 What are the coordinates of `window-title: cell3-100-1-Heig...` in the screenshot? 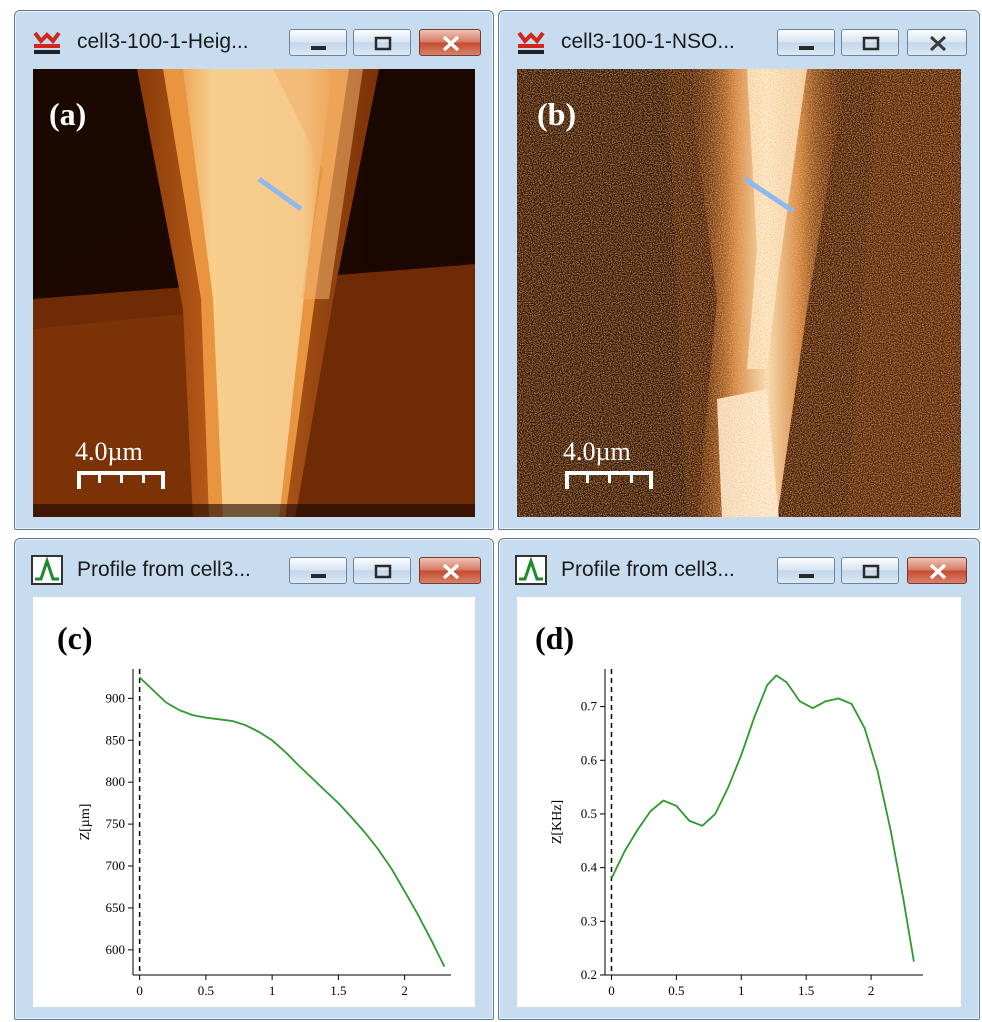 It's located at (163, 41).